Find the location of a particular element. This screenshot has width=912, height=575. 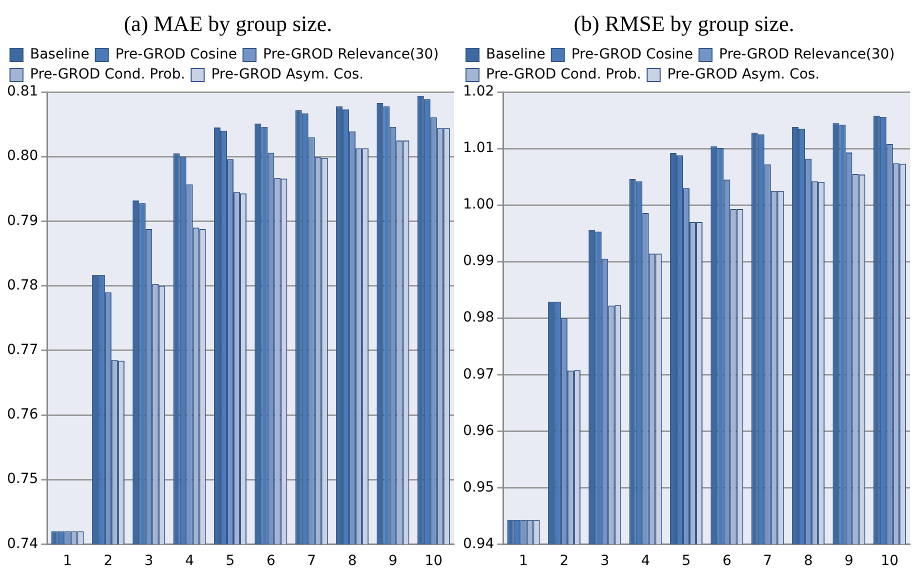

y-tick-label: 0.99 is located at coordinates (478, 261).